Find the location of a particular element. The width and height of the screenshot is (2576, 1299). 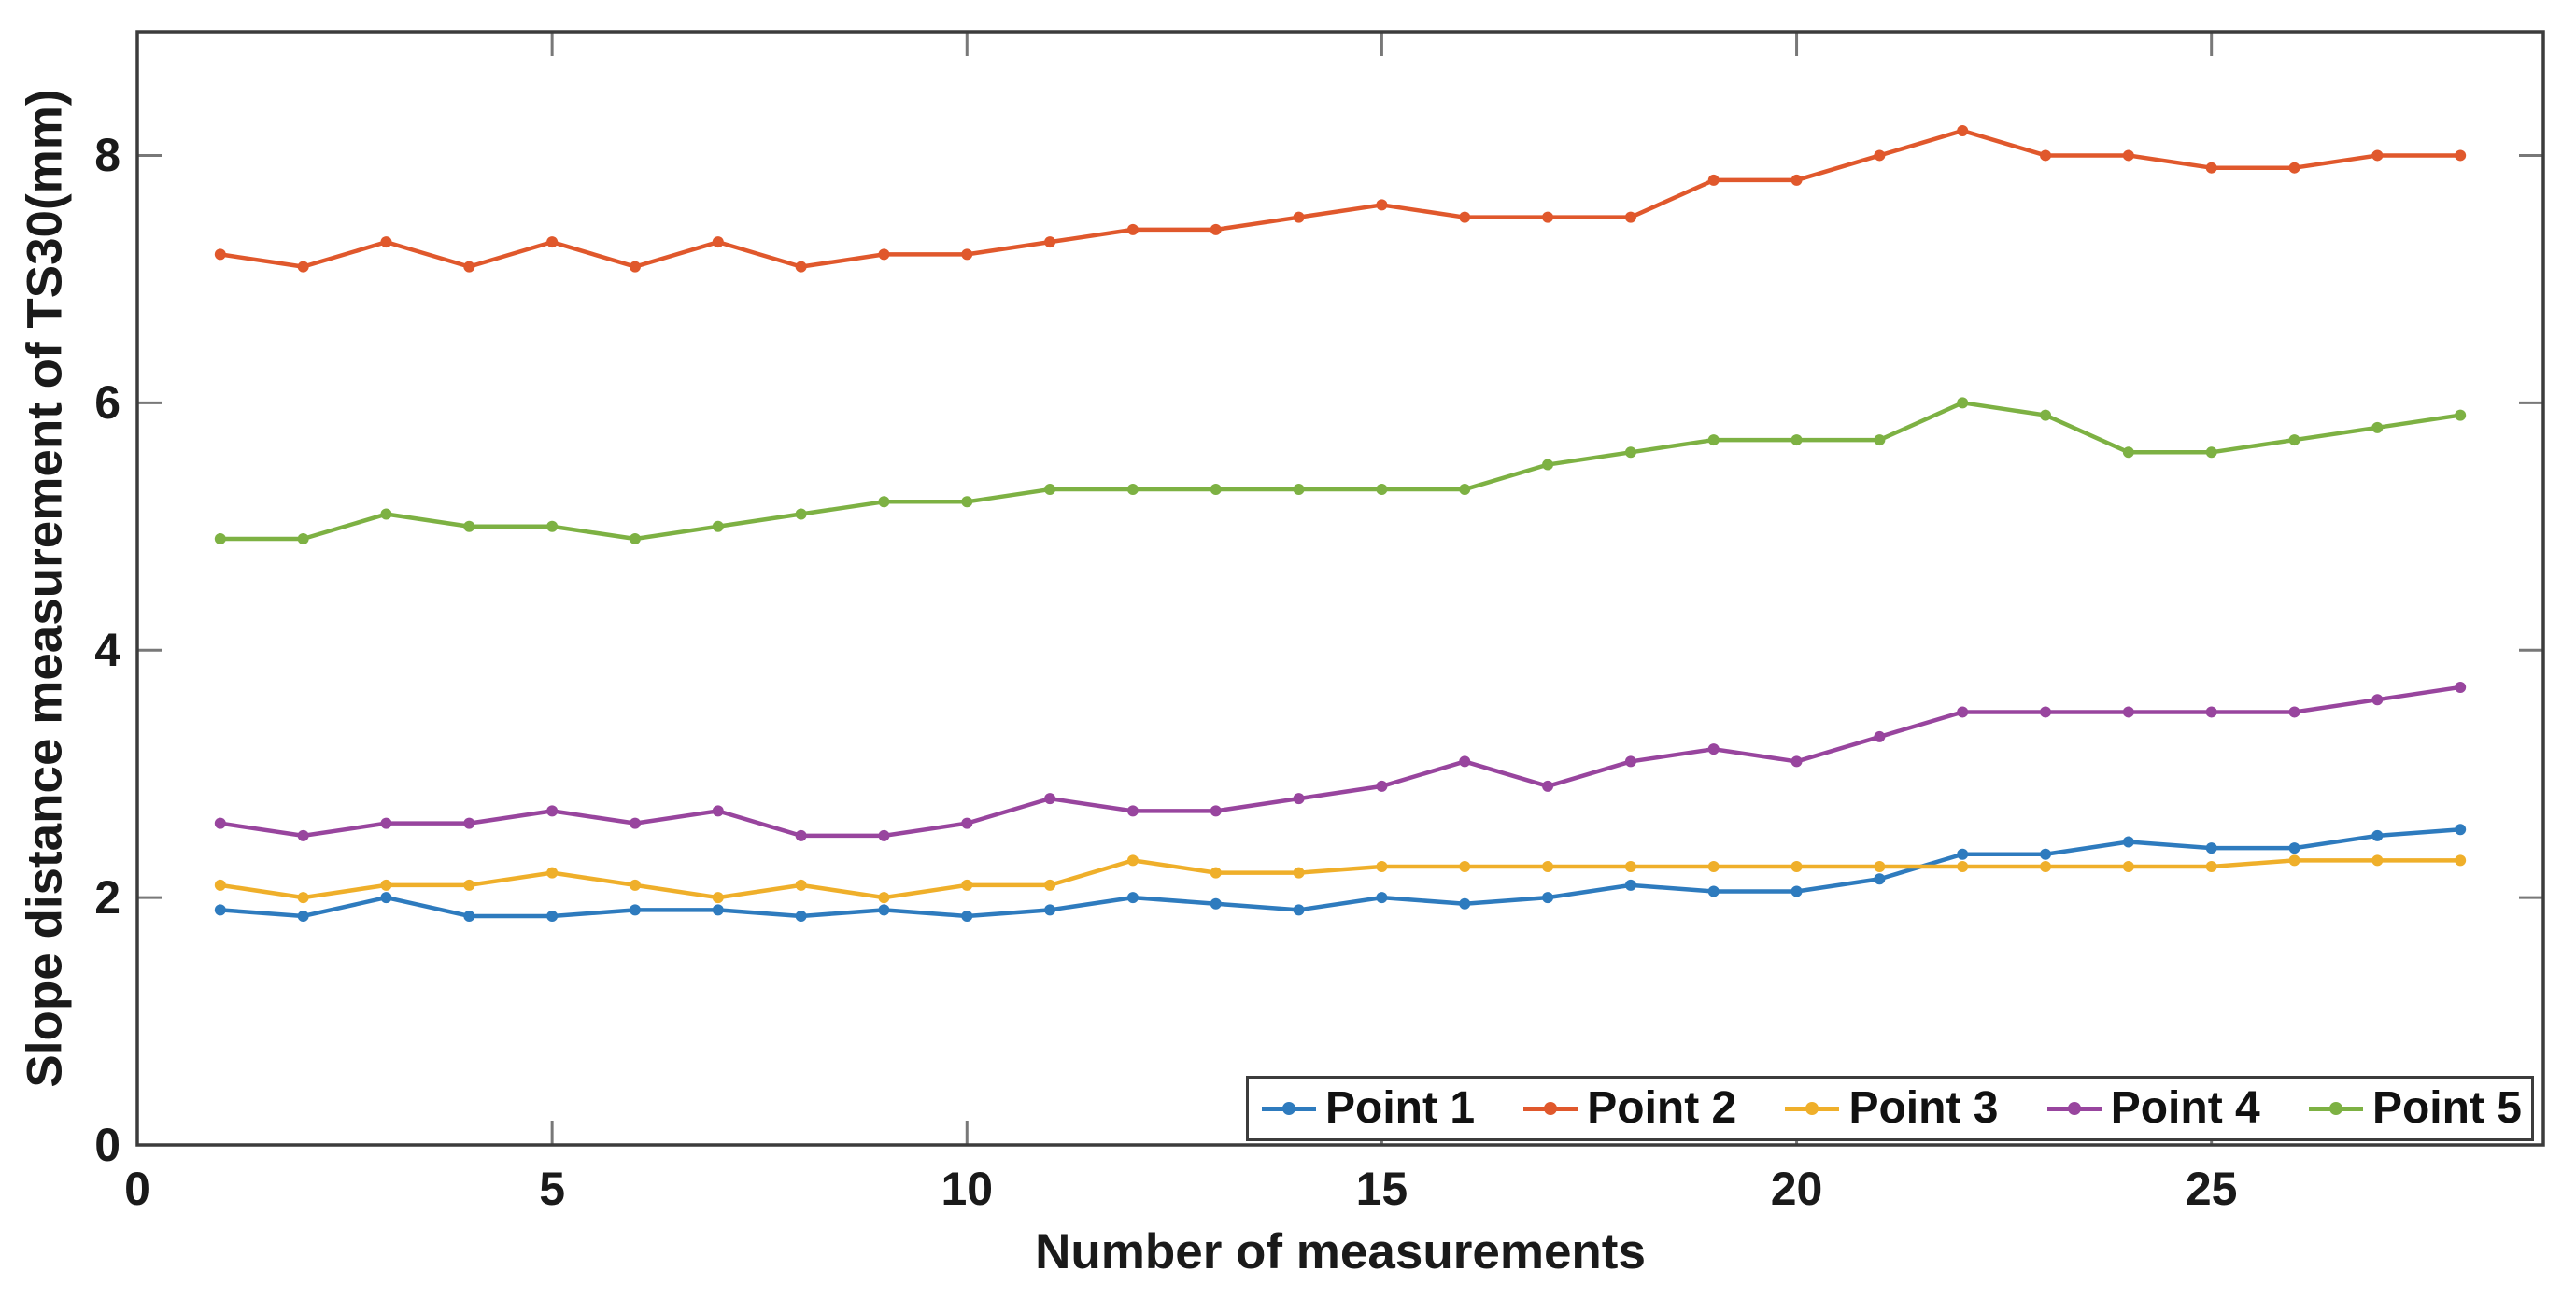

legend-label: Point 3 is located at coordinates (1923, 1108).